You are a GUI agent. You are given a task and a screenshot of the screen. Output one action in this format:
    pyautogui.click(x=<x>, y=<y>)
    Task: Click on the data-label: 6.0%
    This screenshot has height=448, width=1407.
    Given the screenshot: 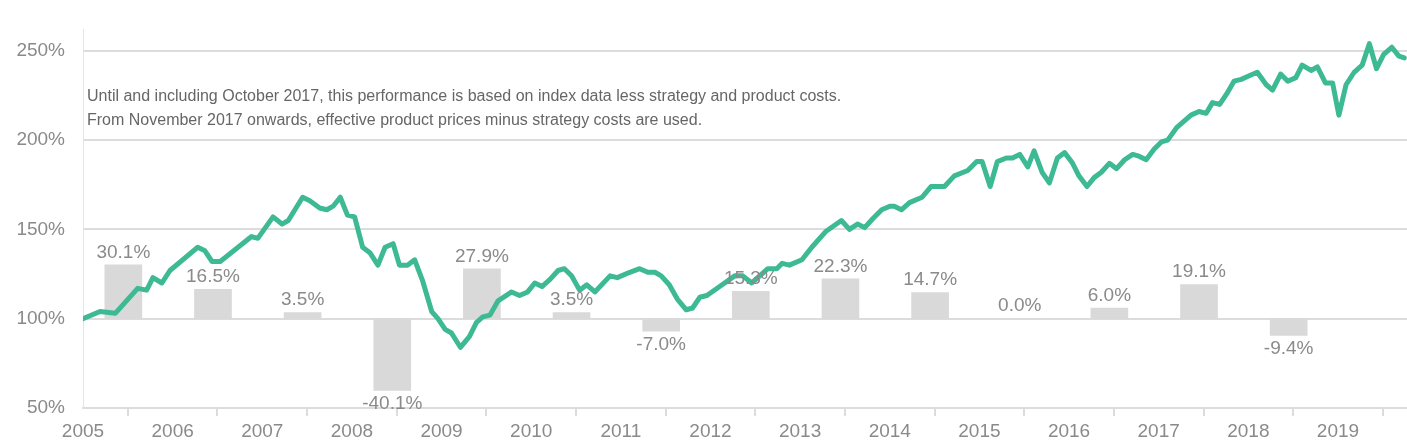 What is the action you would take?
    pyautogui.click(x=1109, y=294)
    